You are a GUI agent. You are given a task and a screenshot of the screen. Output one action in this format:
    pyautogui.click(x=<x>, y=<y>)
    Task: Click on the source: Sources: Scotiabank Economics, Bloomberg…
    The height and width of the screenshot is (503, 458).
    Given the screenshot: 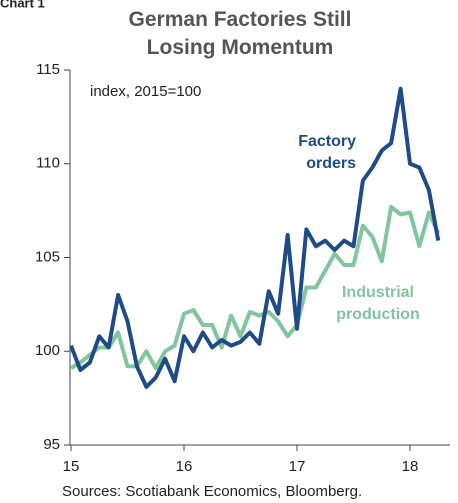 What is the action you would take?
    pyautogui.click(x=212, y=491)
    